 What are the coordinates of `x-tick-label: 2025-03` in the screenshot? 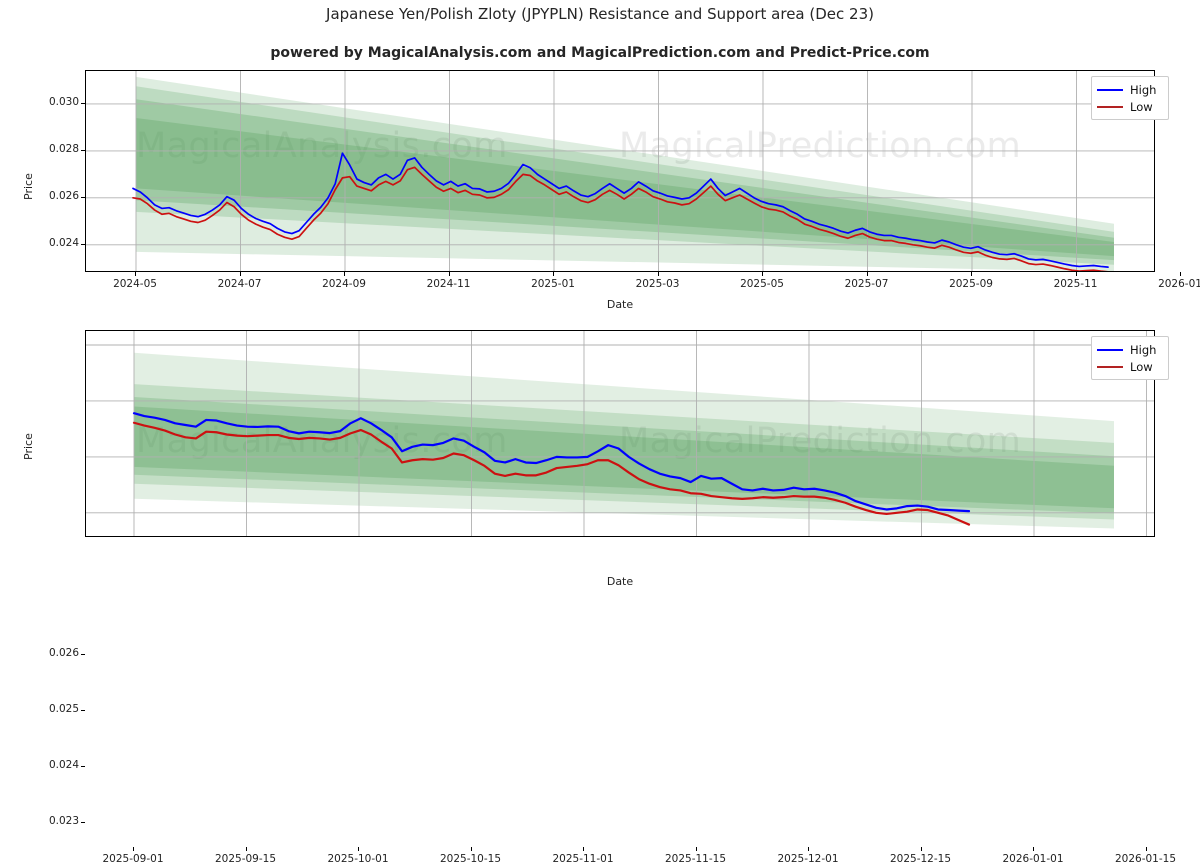 It's located at (657, 284).